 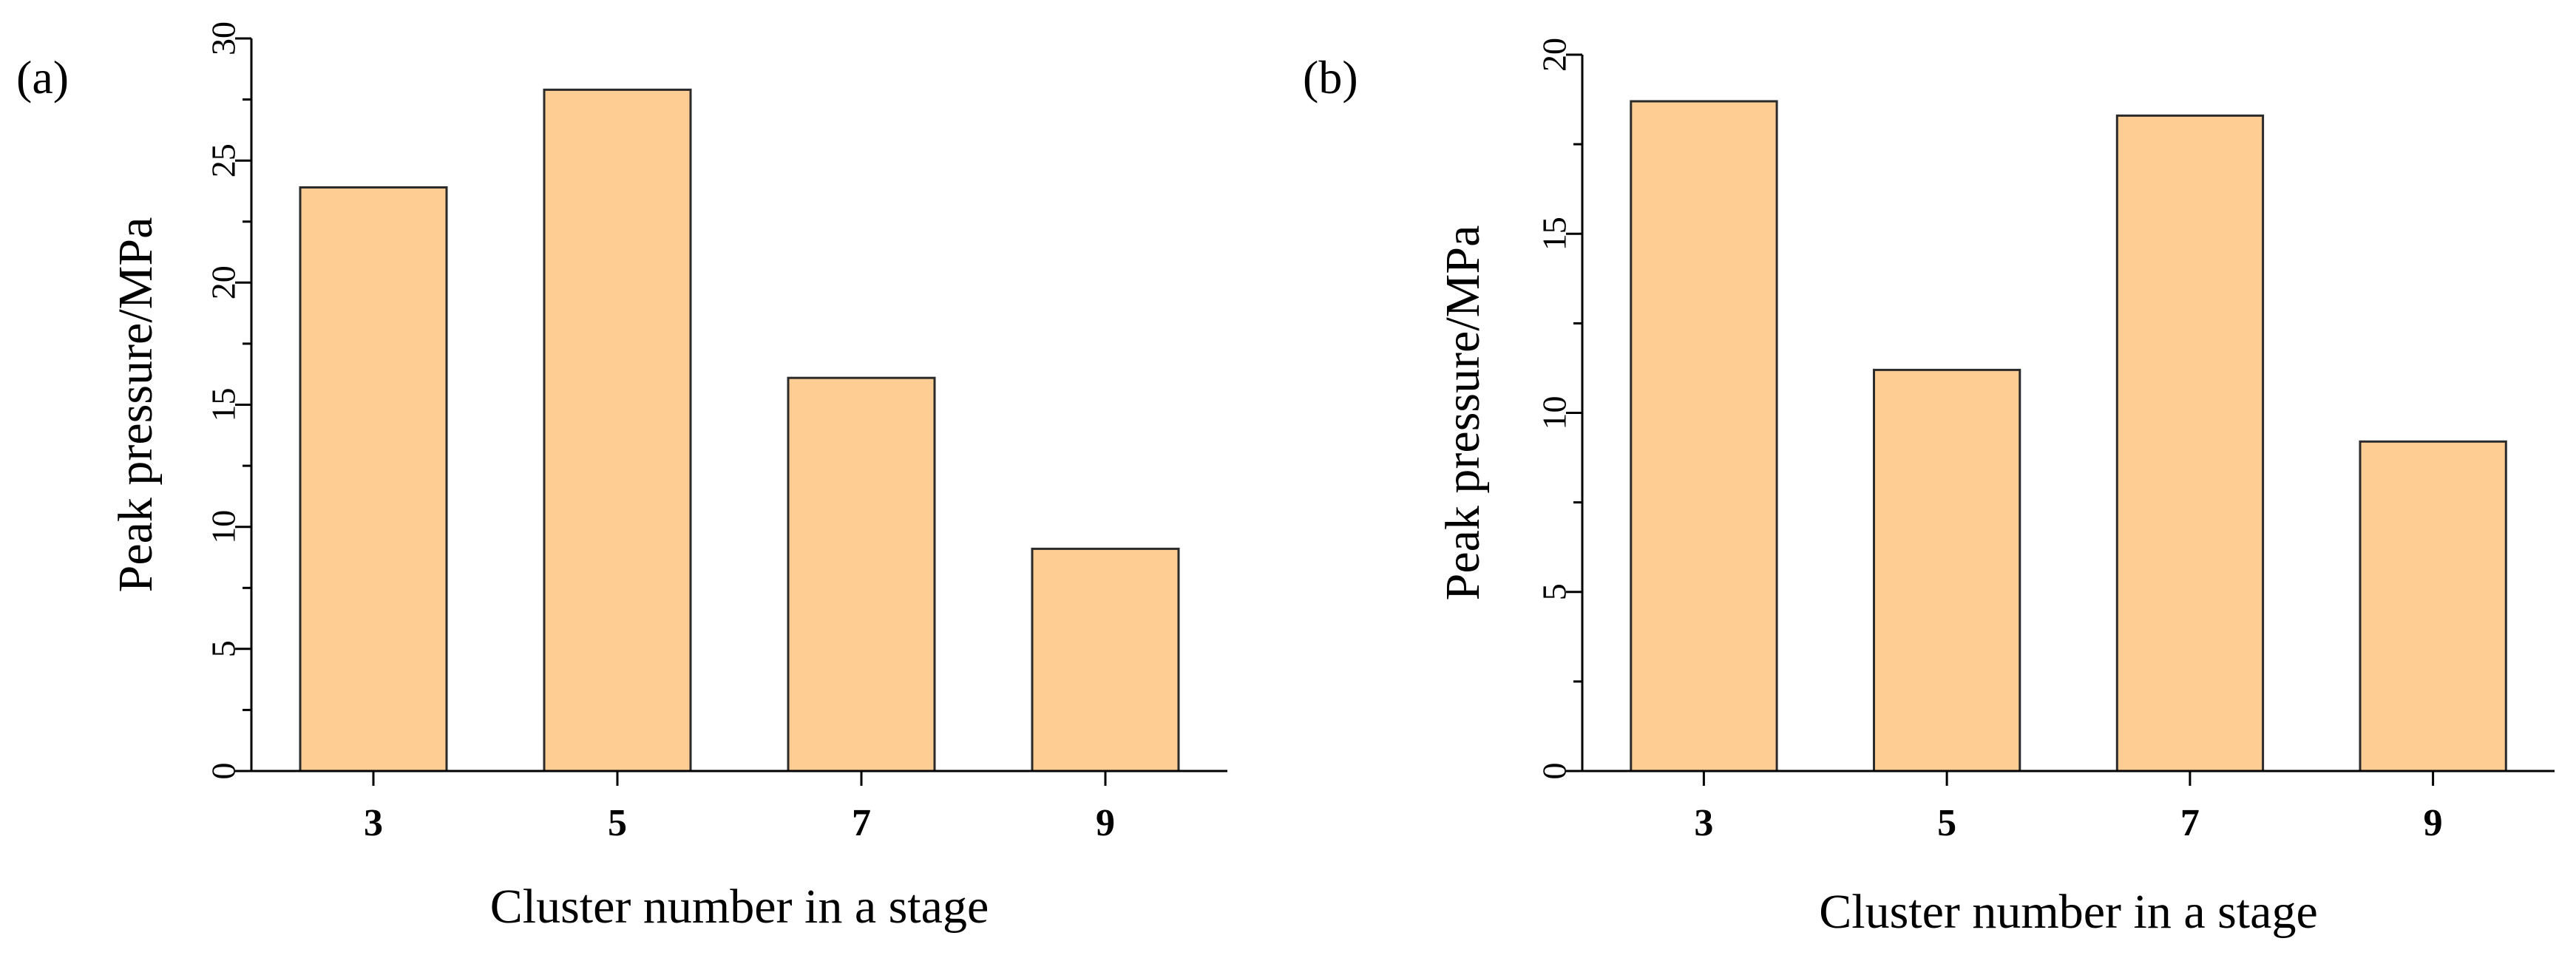 What do you see at coordinates (42, 77) in the screenshot?
I see `panel-a-label: (a)` at bounding box center [42, 77].